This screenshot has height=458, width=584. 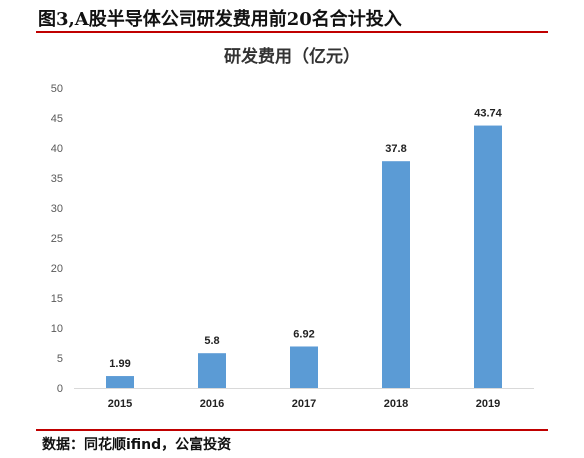 I want to click on x-tick-label: 2018, so click(x=396, y=404).